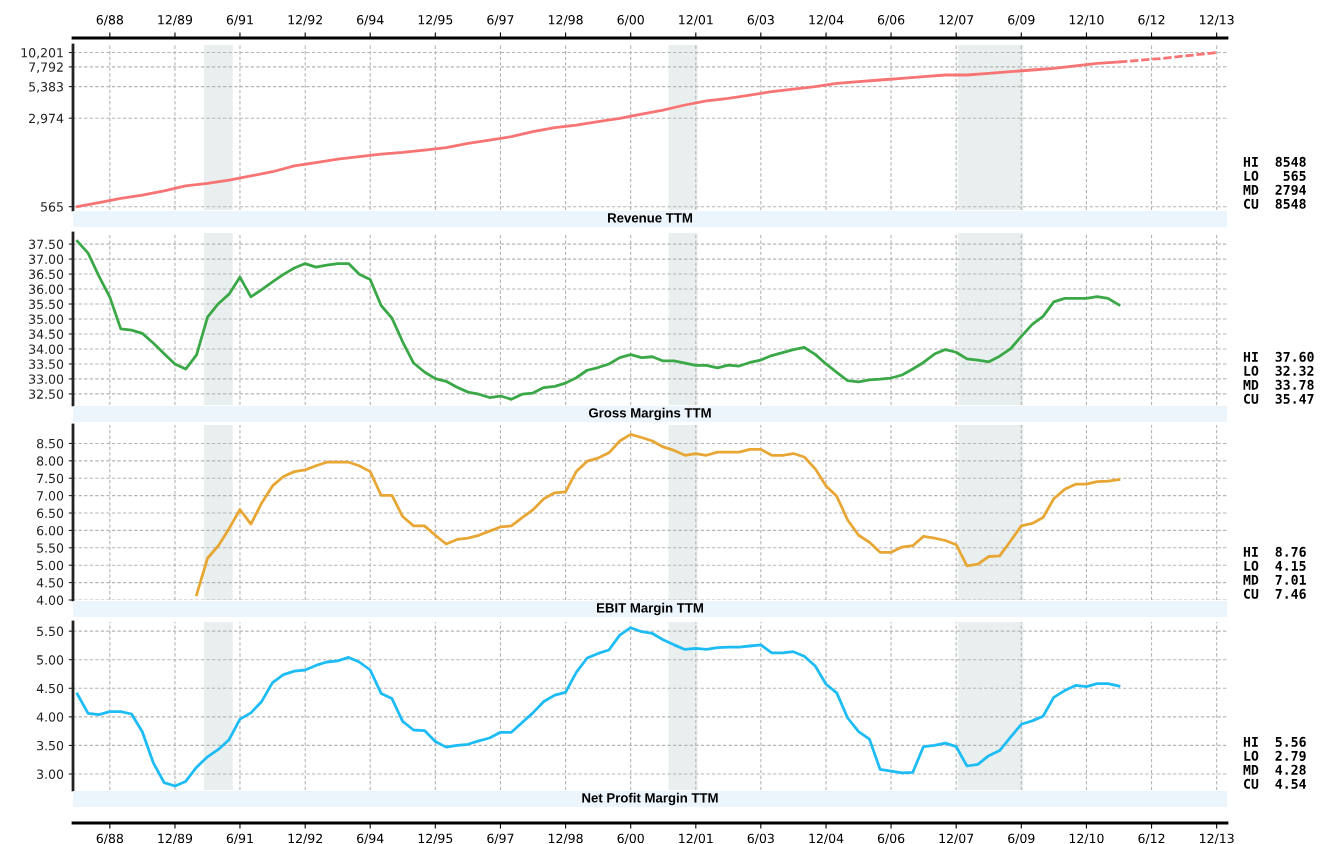 This screenshot has width=1321, height=844. I want to click on y-tick-label: 7.00, so click(50, 496).